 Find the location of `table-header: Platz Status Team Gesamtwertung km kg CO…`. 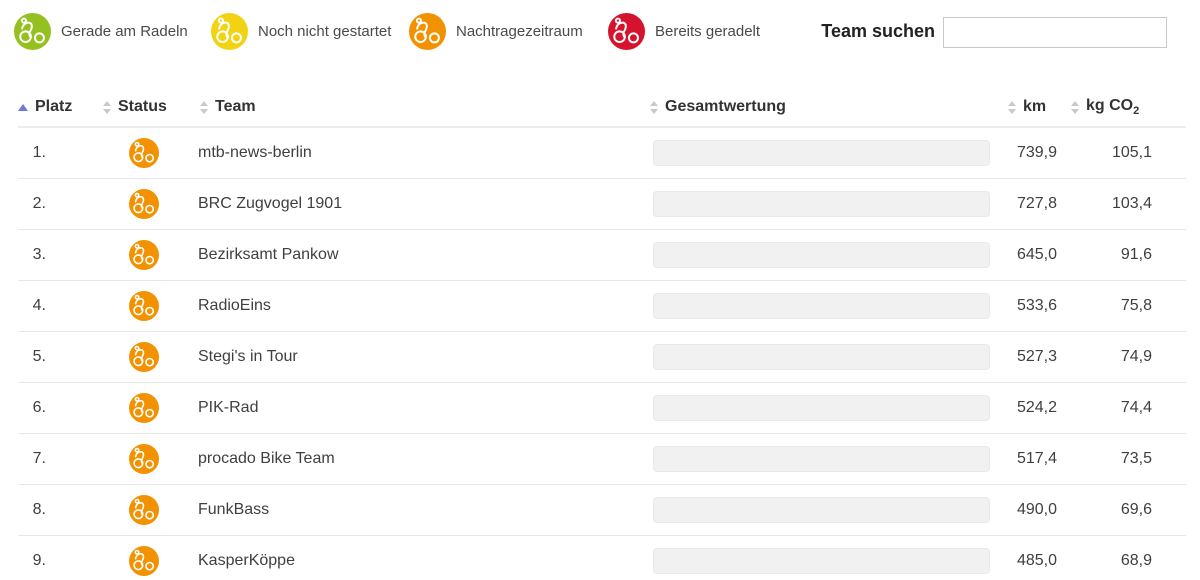

table-header: Platz Status Team Gesamtwertung km kg CO… is located at coordinates (600, 108).